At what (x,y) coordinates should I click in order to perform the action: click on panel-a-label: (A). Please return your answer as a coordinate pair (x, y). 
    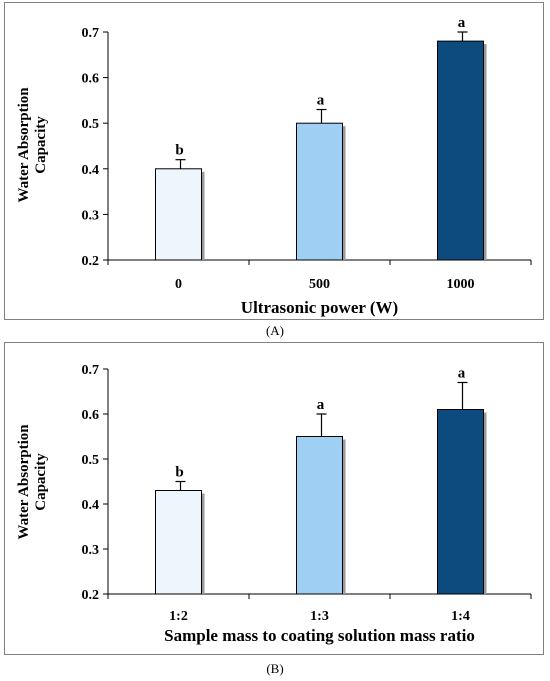
    Looking at the image, I should click on (275, 330).